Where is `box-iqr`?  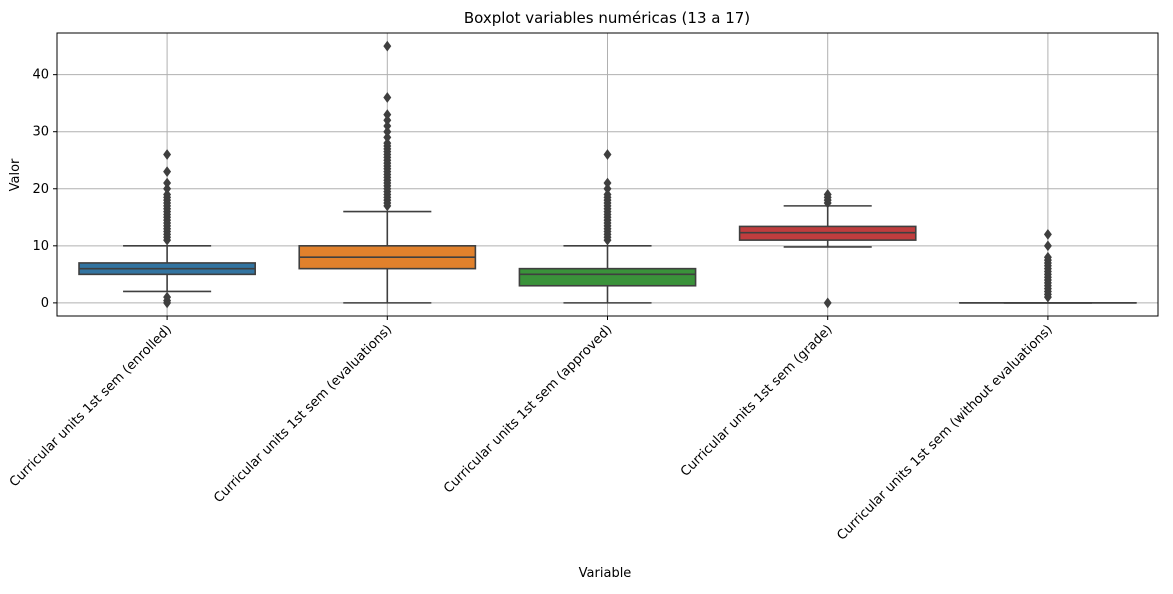
box-iqr is located at coordinates (607, 277).